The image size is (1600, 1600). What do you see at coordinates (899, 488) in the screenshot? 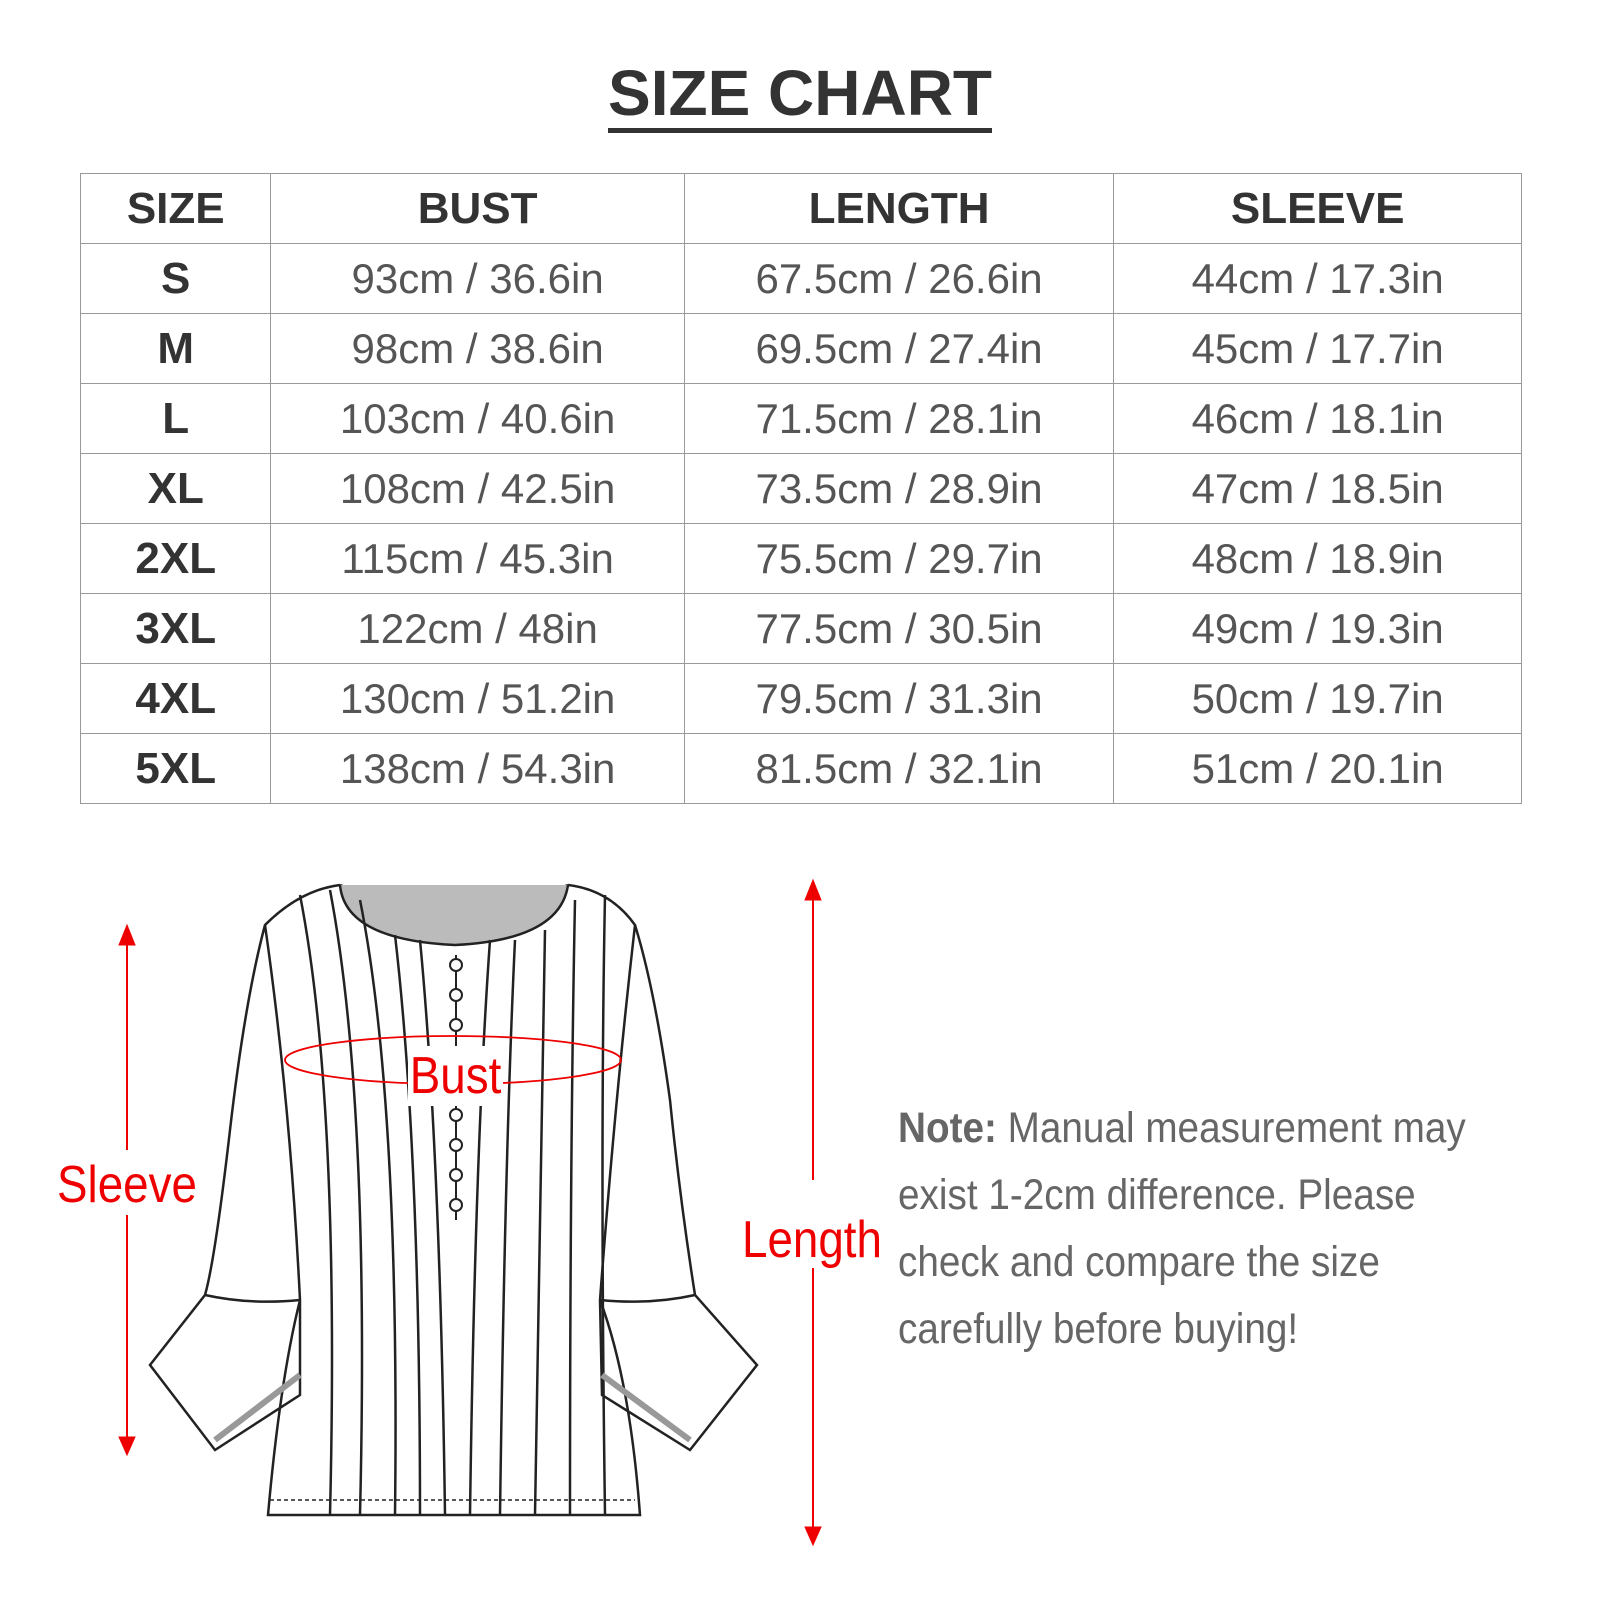
I see `measurement-cell: 73.5cm / 28.9in` at bounding box center [899, 488].